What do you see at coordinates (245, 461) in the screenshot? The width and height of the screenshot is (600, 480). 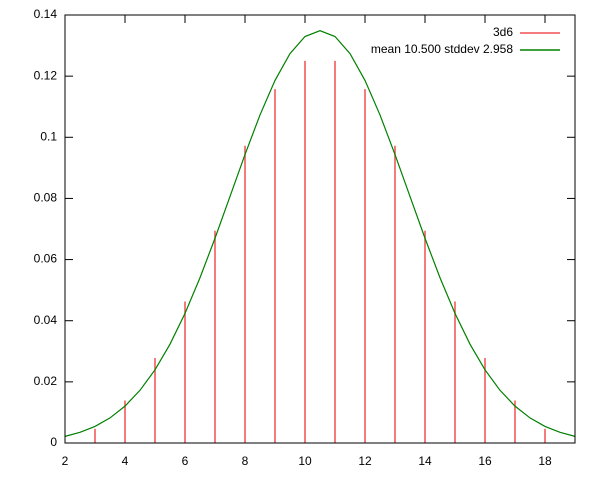 I see `x-tick-label: 8` at bounding box center [245, 461].